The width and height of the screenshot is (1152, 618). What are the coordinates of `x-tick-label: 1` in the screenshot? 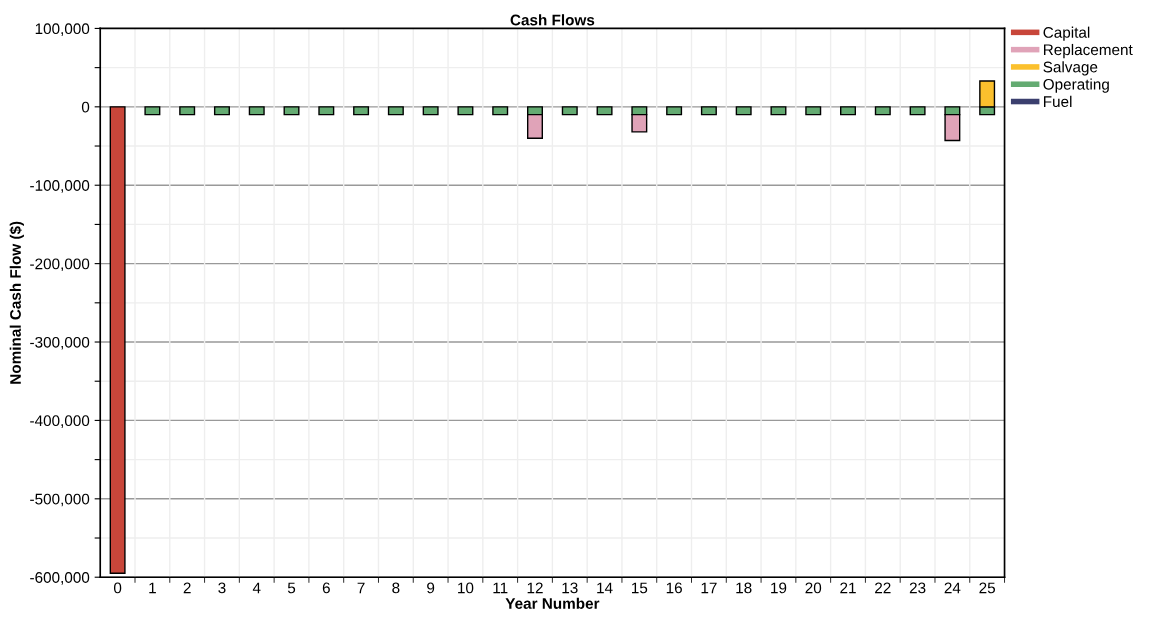 It's located at (152, 588).